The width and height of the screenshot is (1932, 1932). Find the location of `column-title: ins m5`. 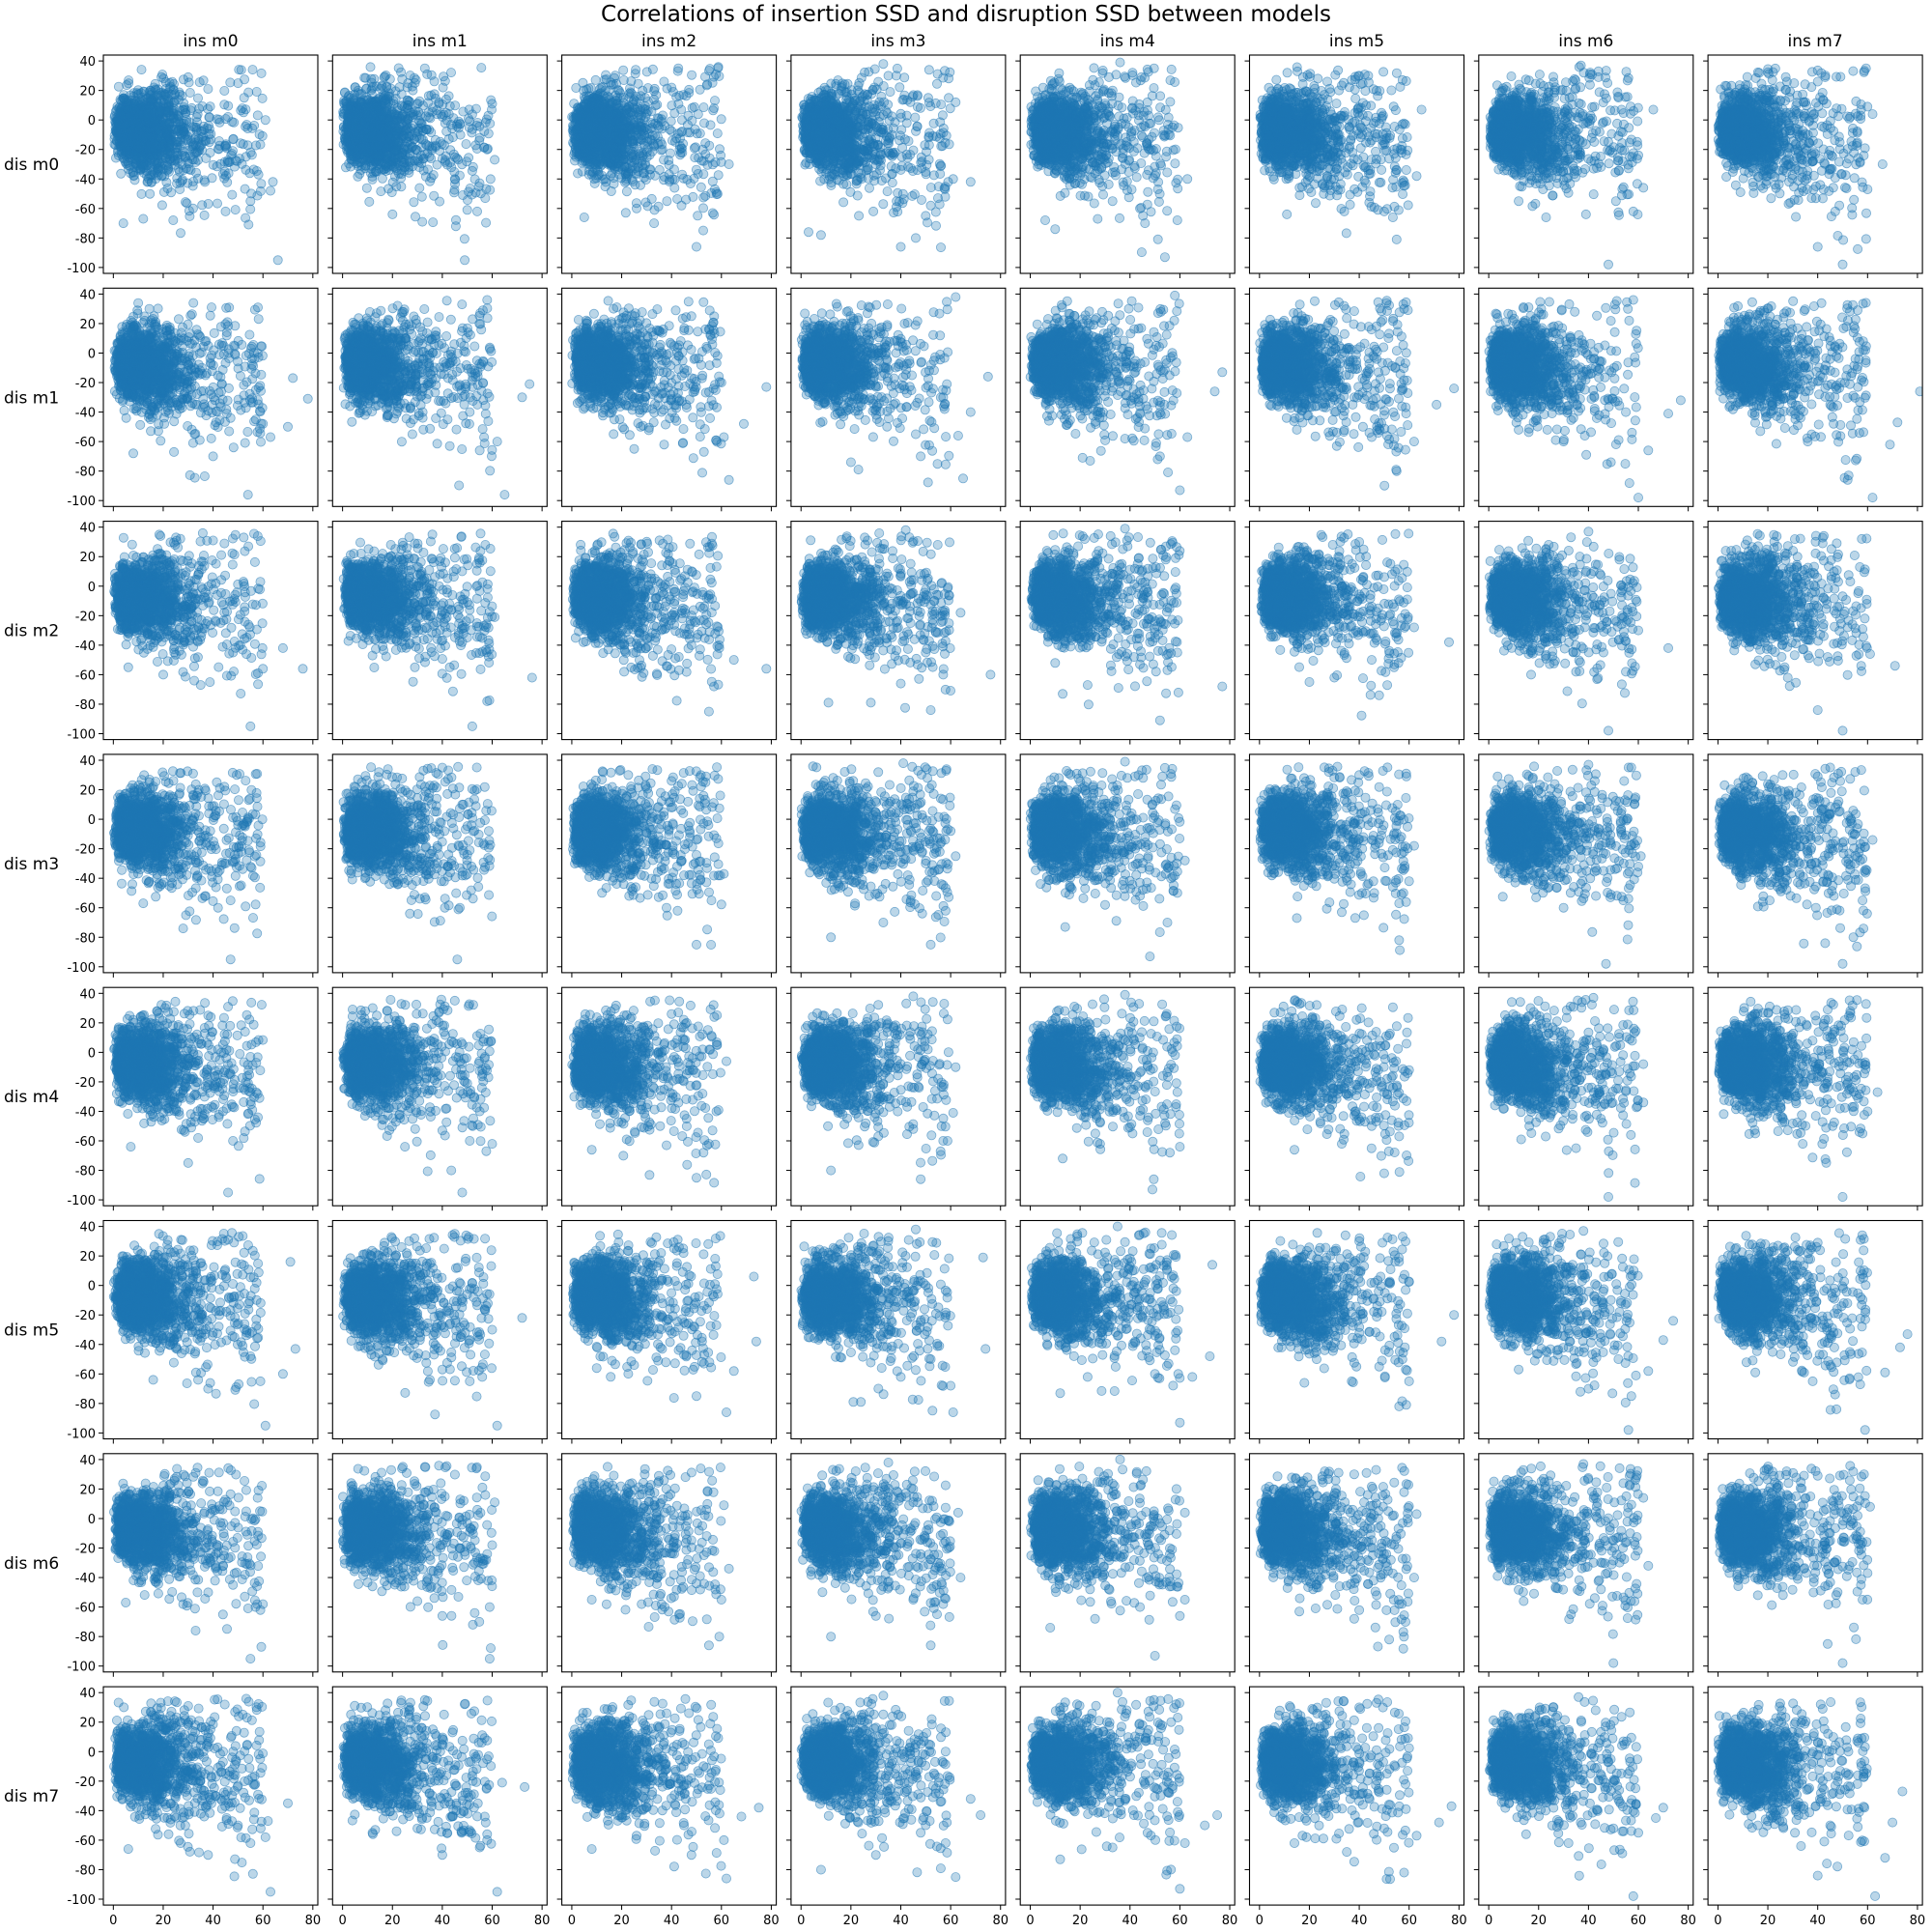

column-title: ins m5 is located at coordinates (1356, 41).